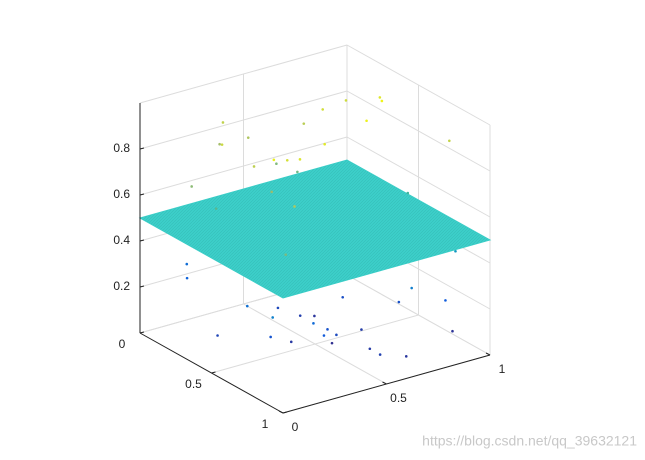  Describe the element at coordinates (502, 369) in the screenshot. I see `x-tick-label: 1` at that location.